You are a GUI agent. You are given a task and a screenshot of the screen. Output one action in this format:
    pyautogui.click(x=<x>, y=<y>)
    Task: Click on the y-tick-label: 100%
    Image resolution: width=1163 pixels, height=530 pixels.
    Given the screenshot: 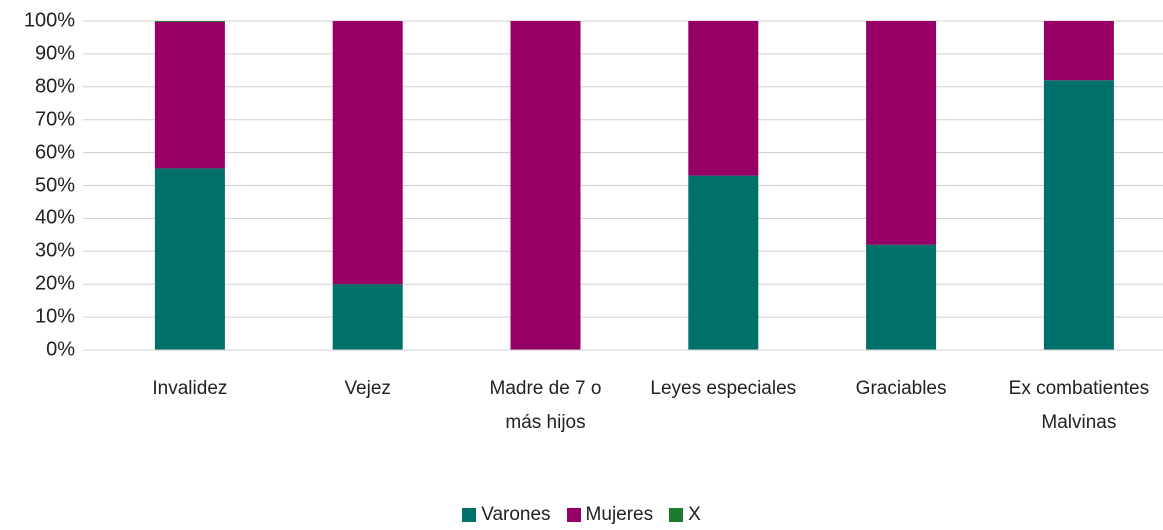 What is the action you would take?
    pyautogui.click(x=49, y=20)
    